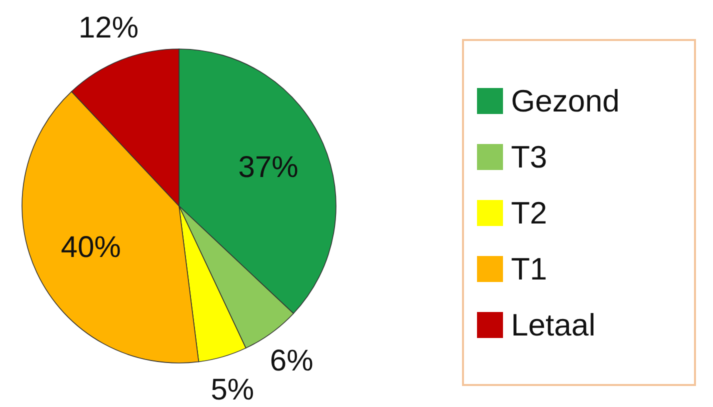 The width and height of the screenshot is (713, 407). I want to click on data-label: 40%, so click(90, 247).